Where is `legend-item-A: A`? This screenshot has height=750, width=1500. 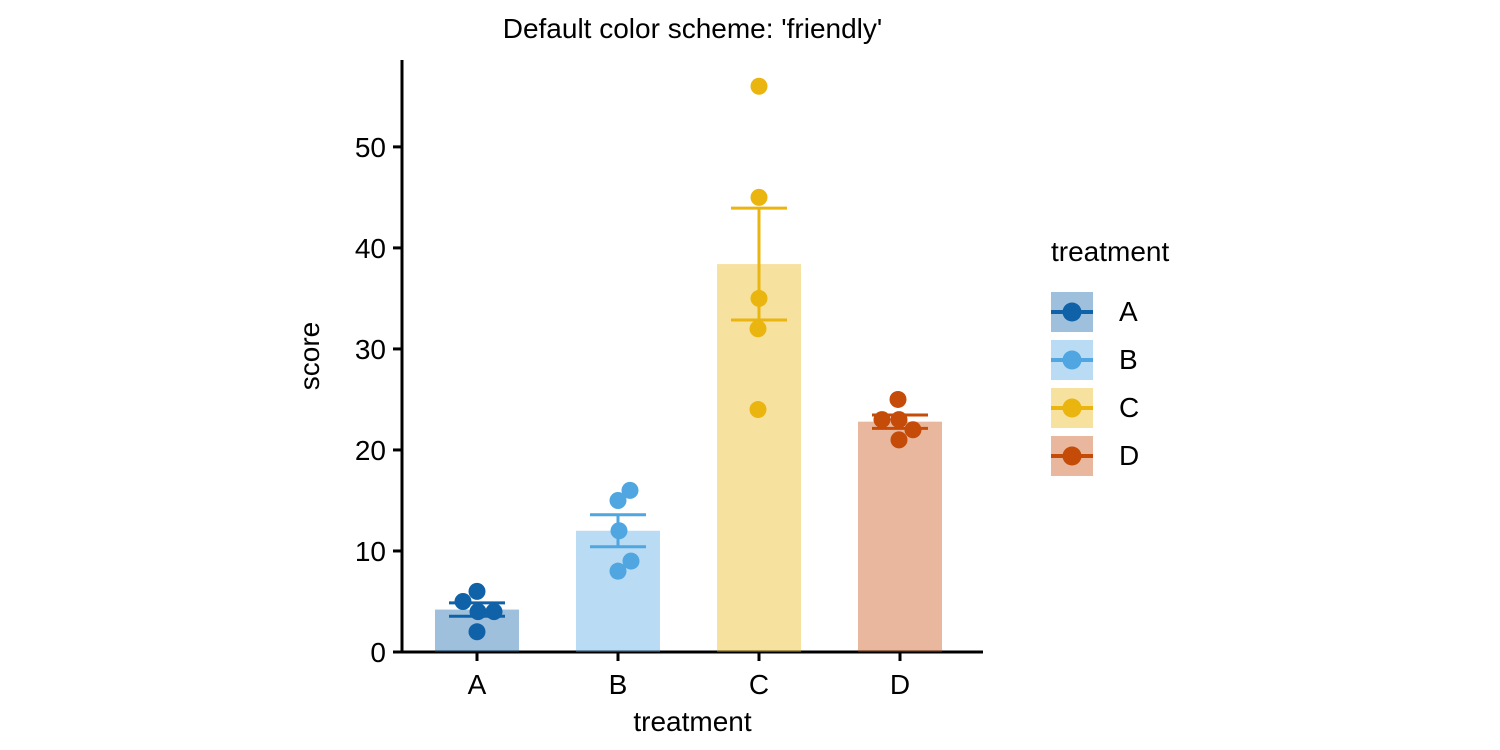
legend-item-A: A is located at coordinates (1110, 312).